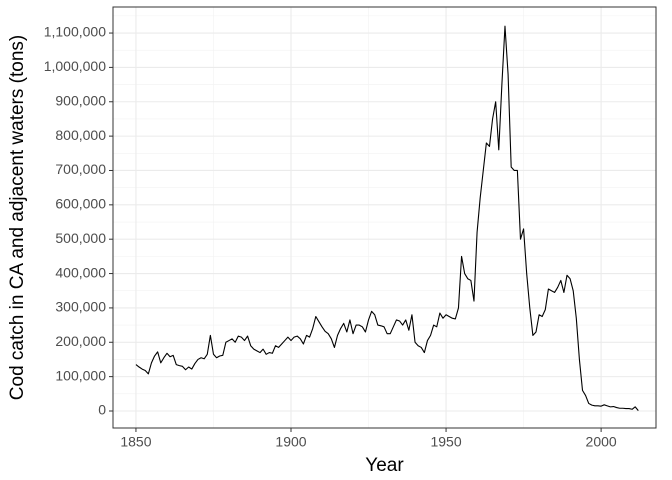  I want to click on x-tick-label: 1900, so click(290, 442).